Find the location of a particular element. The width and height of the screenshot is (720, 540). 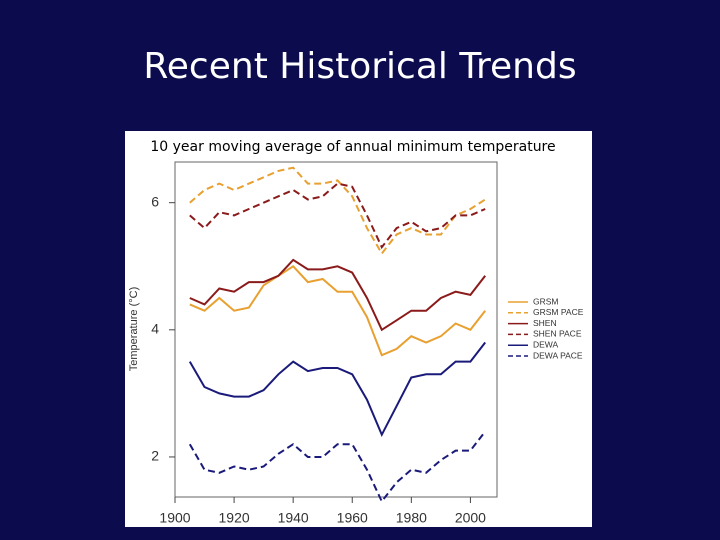

y-axis-label: Temperature (°C) is located at coordinates (134, 329).